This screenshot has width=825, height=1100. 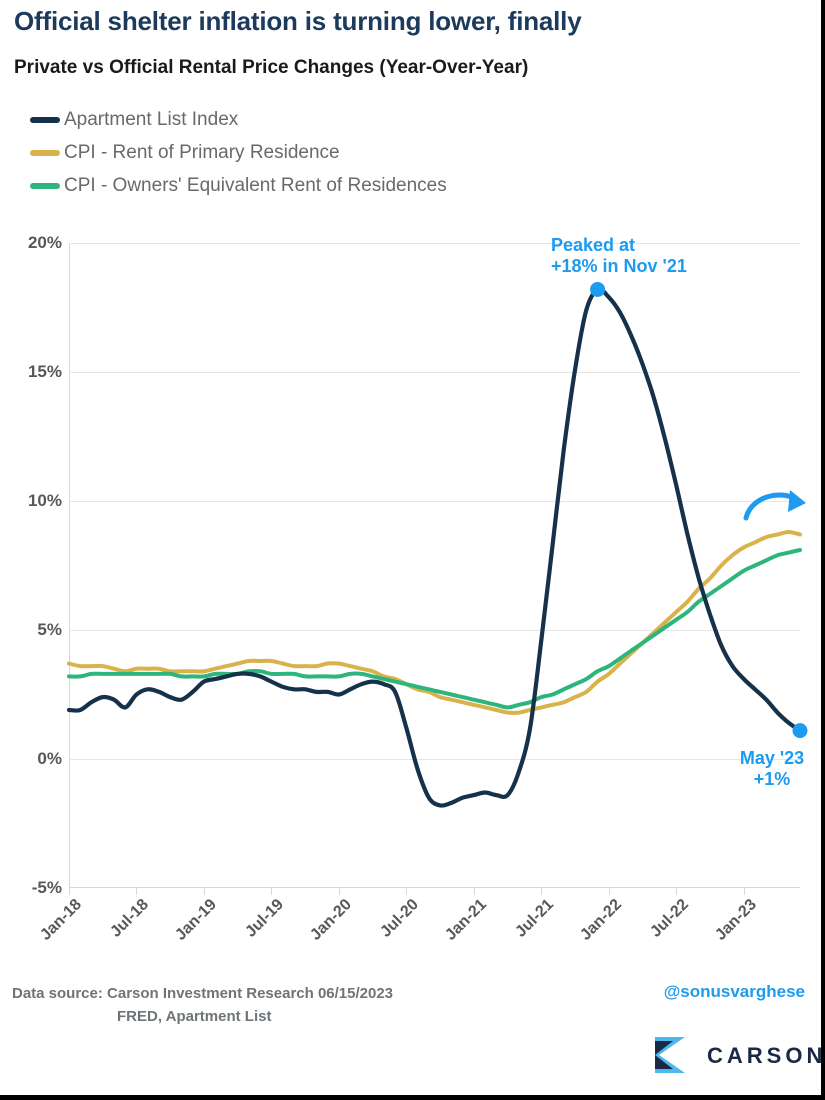 What do you see at coordinates (434, 759) in the screenshot?
I see `gridline-0%` at bounding box center [434, 759].